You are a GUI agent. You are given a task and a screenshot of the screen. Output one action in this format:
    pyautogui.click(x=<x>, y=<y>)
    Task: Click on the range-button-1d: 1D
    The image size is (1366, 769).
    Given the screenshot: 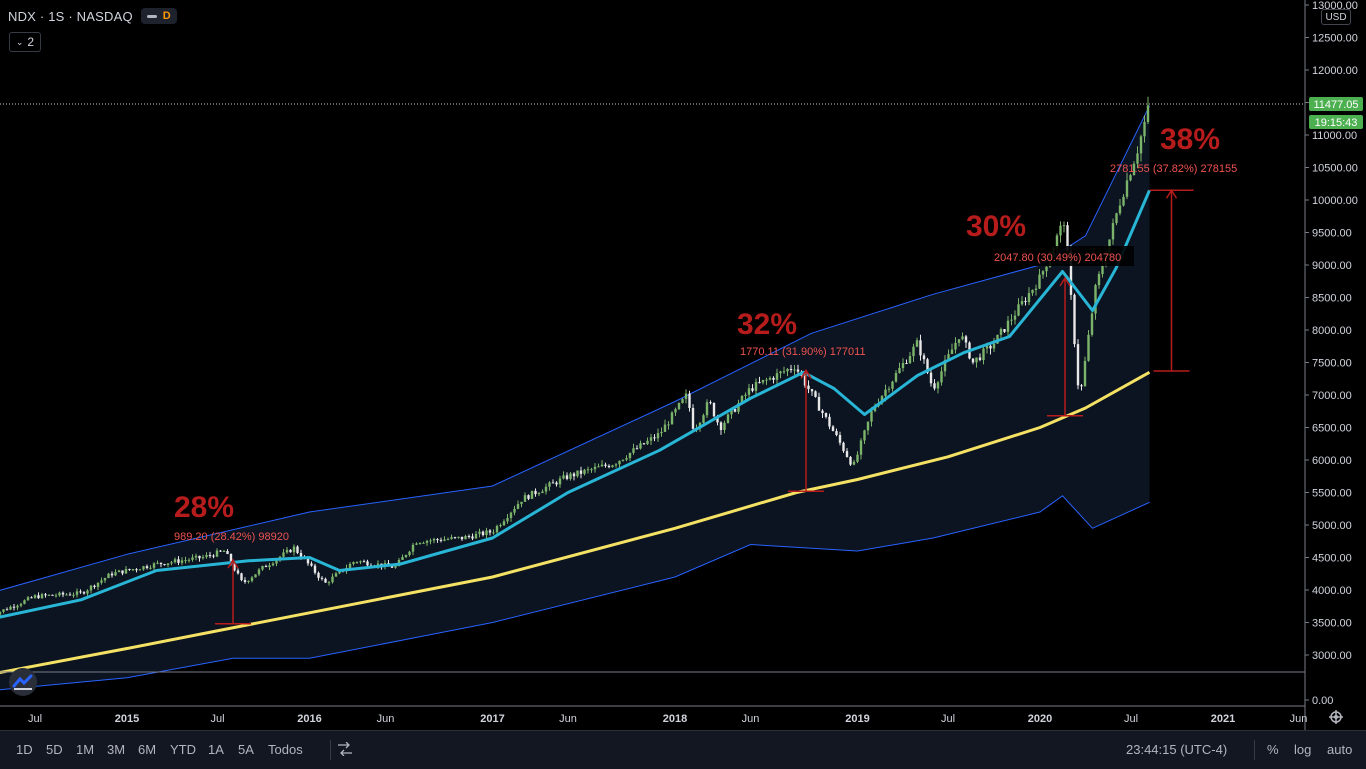 What is the action you would take?
    pyautogui.click(x=24, y=749)
    